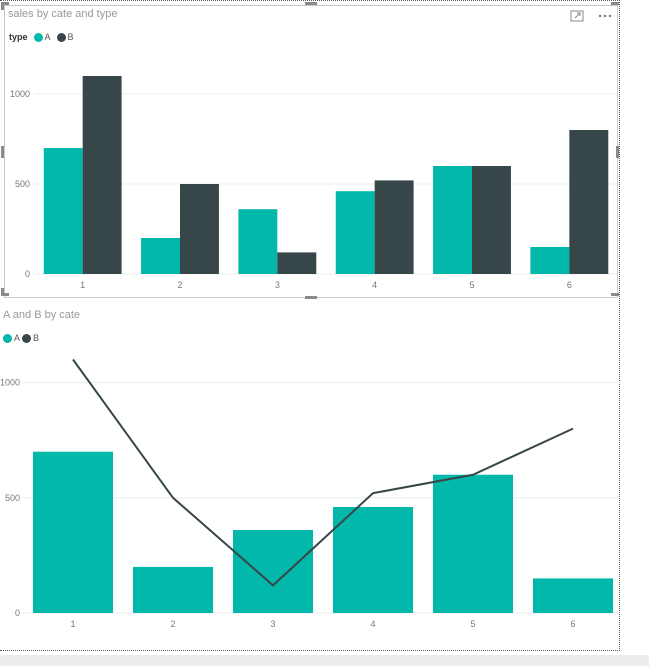  What do you see at coordinates (604, 16) in the screenshot?
I see `ellipsis-icon` at bounding box center [604, 16].